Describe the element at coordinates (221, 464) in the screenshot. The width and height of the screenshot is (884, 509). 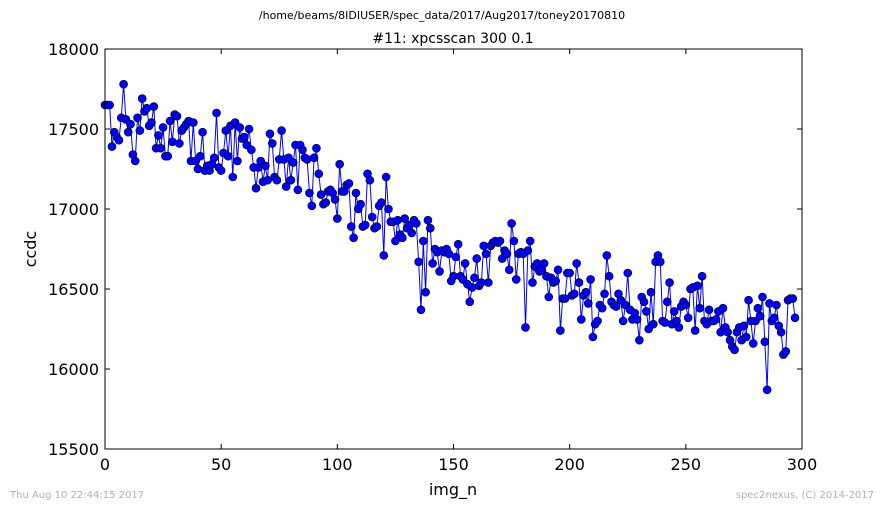
I see `x-tick-label: 50` at that location.